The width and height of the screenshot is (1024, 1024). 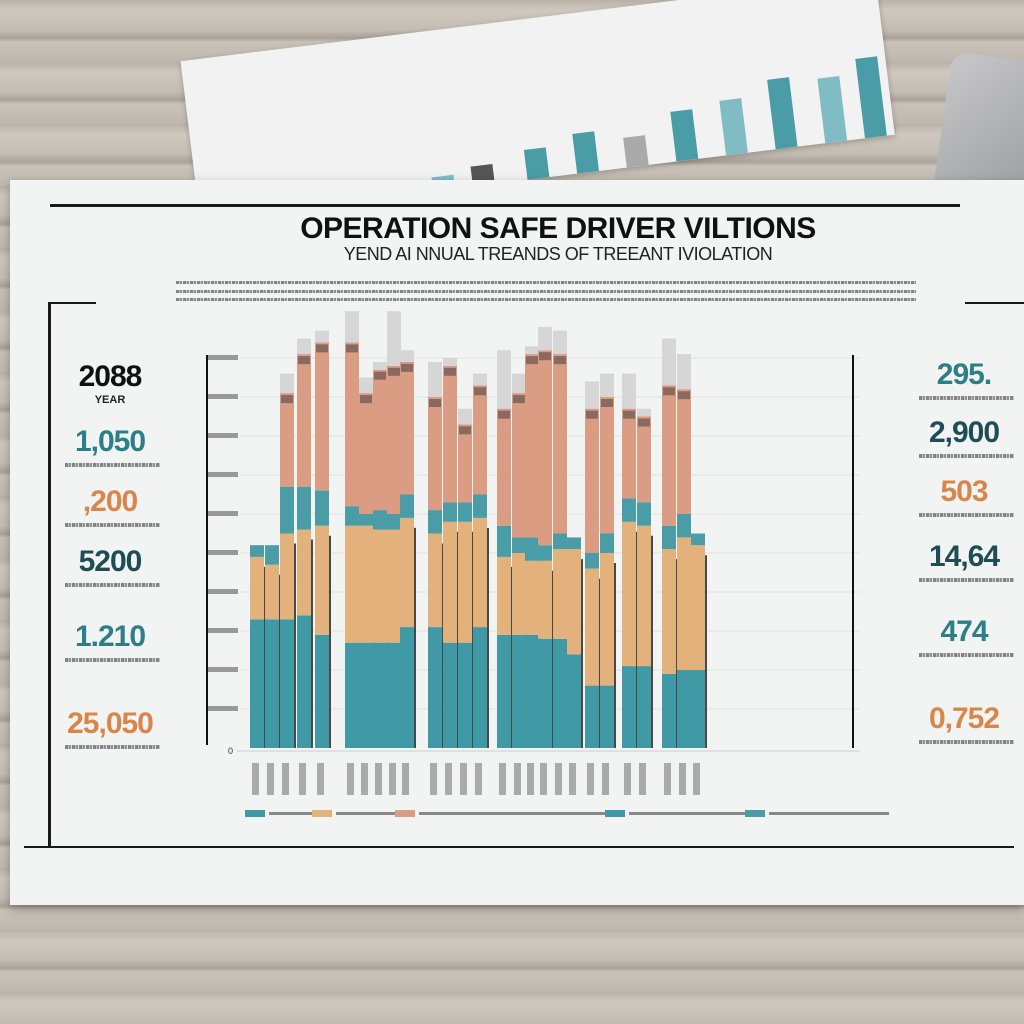 What do you see at coordinates (49, 574) in the screenshot?
I see `frame-left` at bounding box center [49, 574].